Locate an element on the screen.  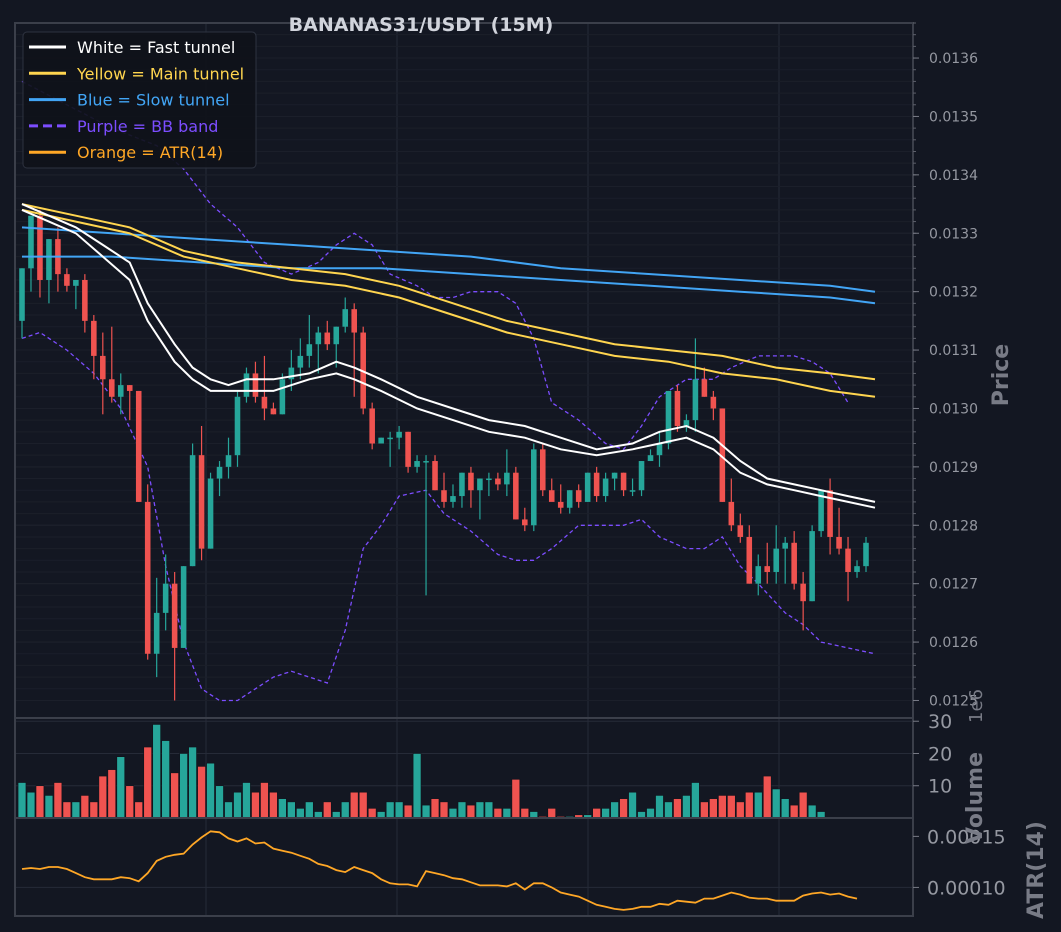
atr-tick-label: 0.00015 is located at coordinates (966, 837).